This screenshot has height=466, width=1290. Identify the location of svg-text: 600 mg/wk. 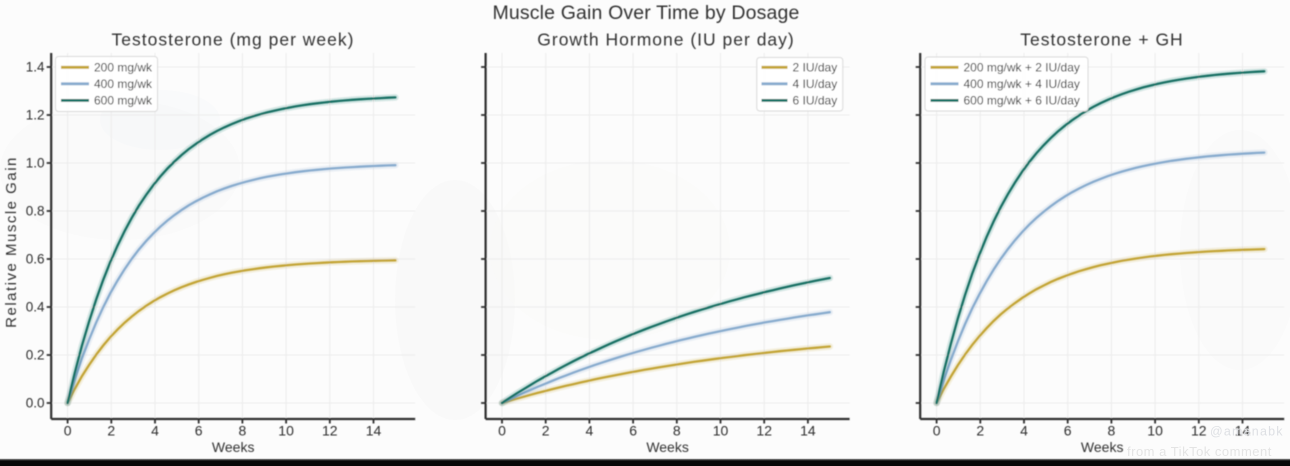
(123, 101).